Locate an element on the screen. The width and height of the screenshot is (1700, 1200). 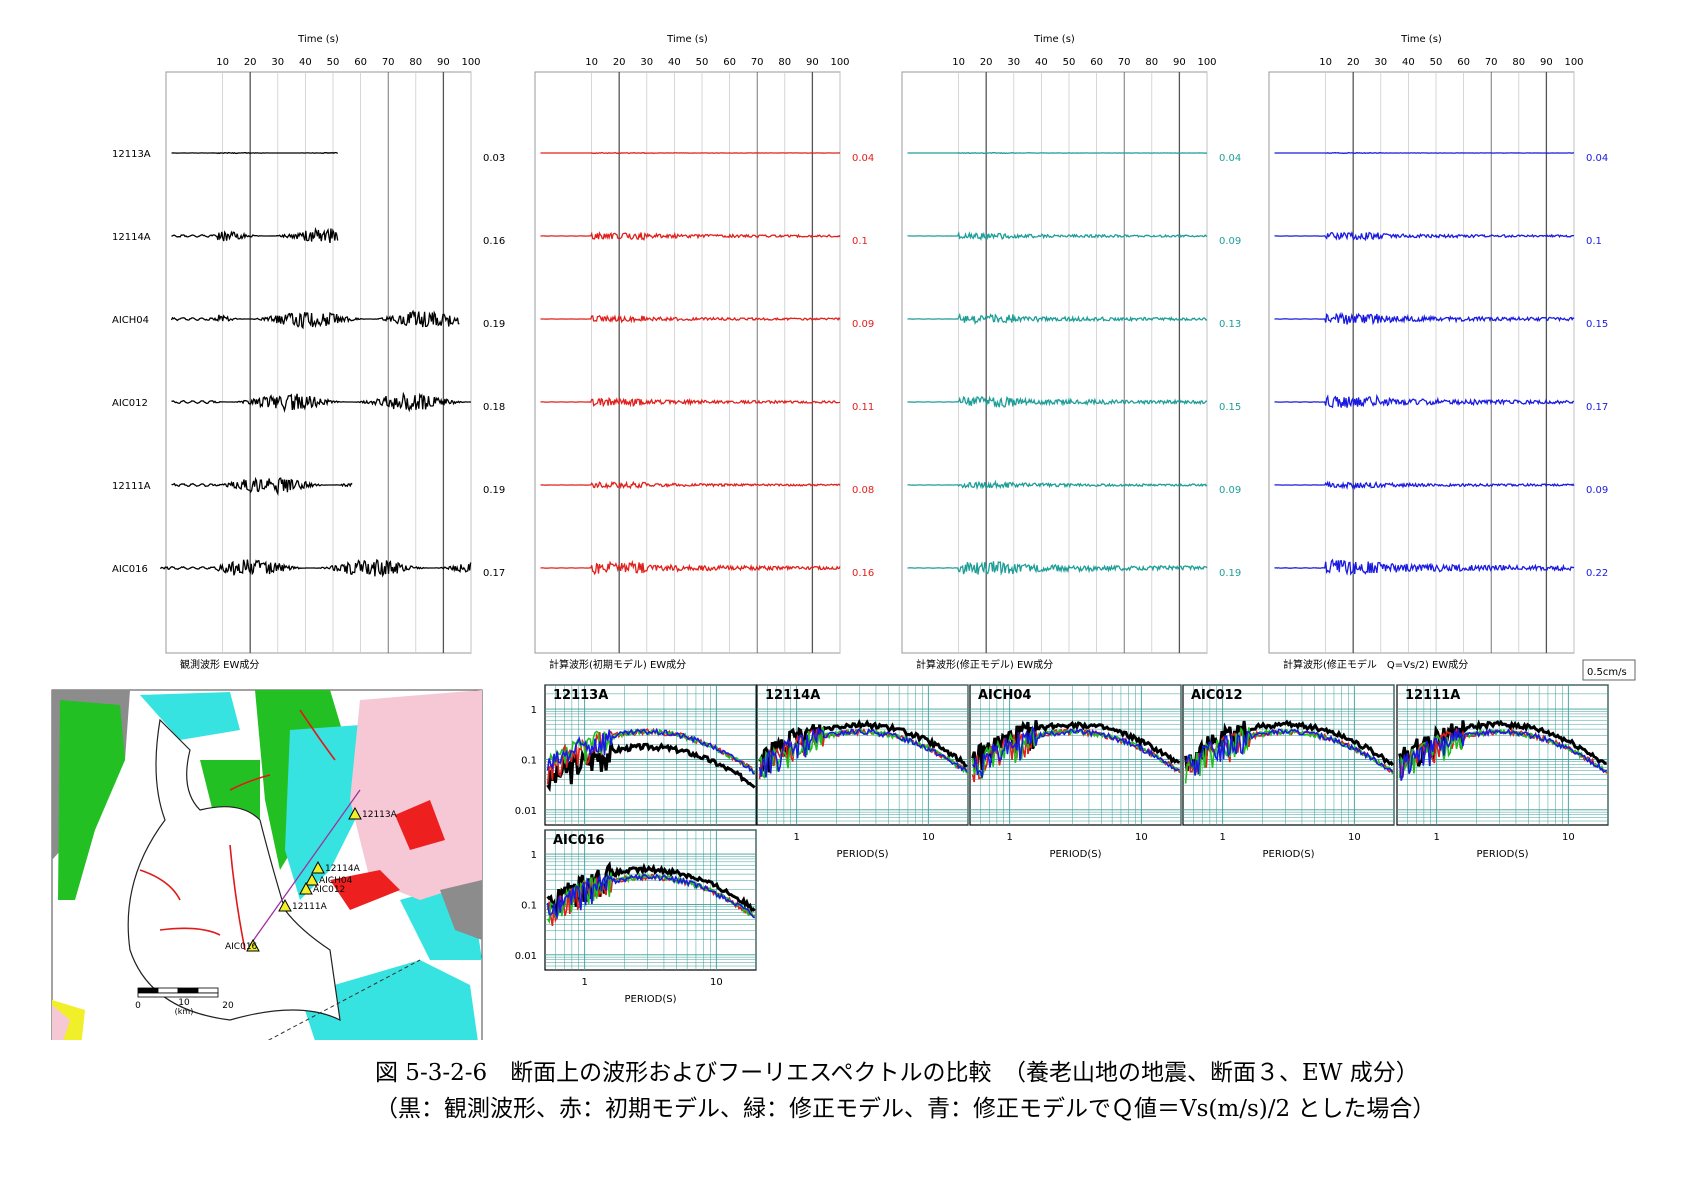
spectrum-panel-AIC016: AIC016 1 0.1 0.01 1 10 PERIOD(S) is located at coordinates (636, 917).